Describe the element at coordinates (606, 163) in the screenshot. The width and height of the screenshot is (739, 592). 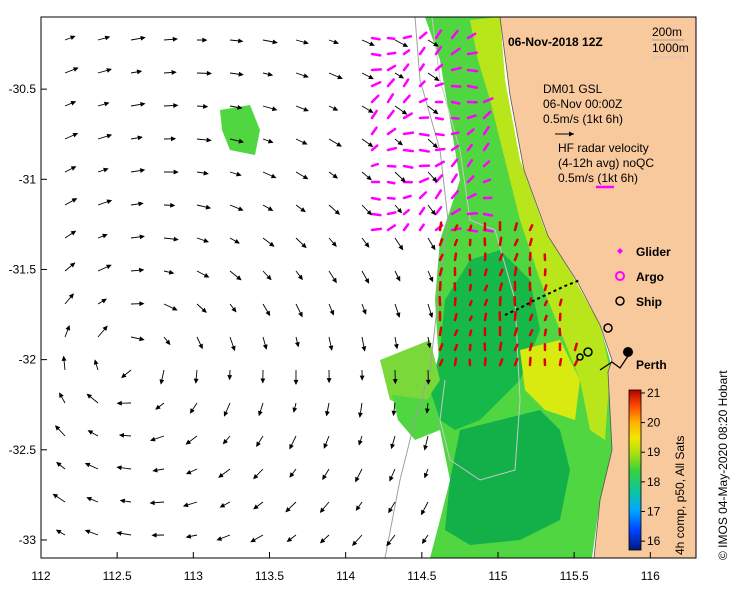
I see `hf-legend-line-2: (4-12h avg) noQC` at that location.